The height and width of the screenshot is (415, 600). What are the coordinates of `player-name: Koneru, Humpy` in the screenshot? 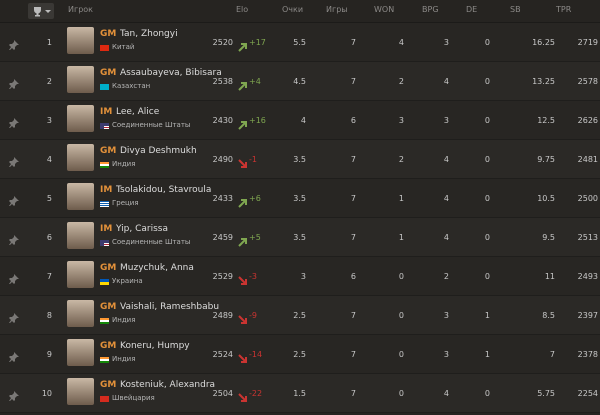 It's located at (155, 346).